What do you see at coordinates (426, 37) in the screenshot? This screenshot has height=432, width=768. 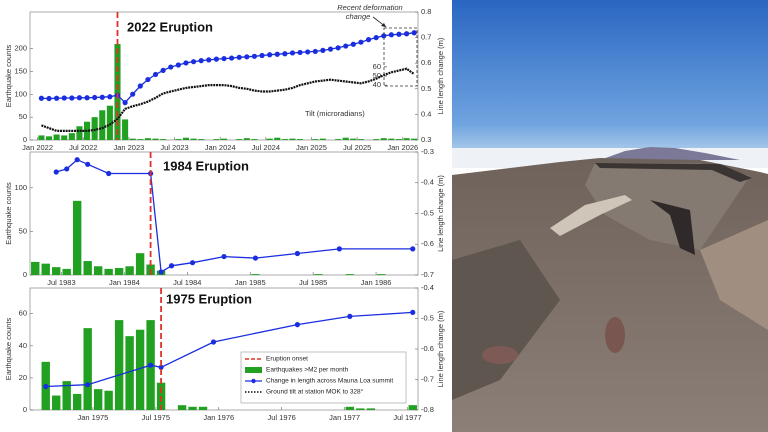 I see `y2-tick-label: 0.7` at bounding box center [426, 37].